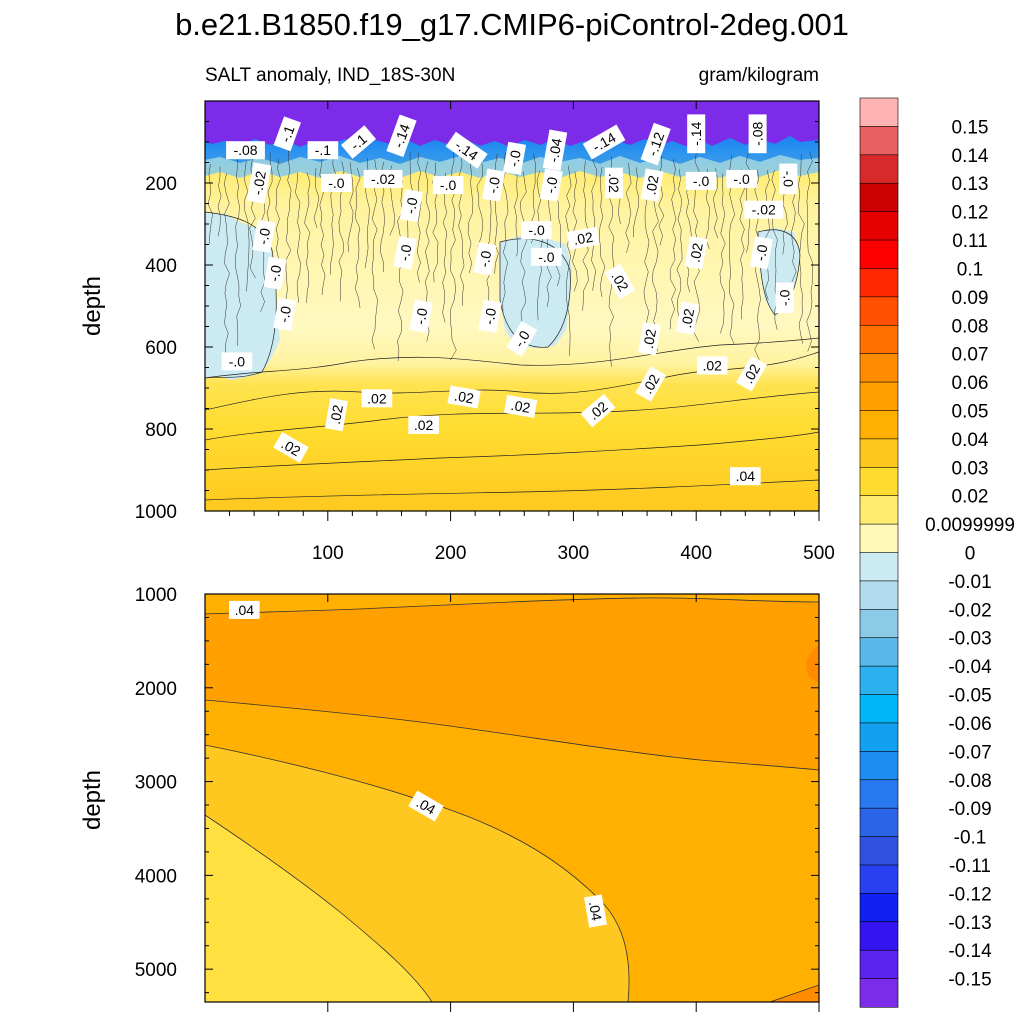 The width and height of the screenshot is (1024, 1024). I want to click on colorbar-label: 0.06, so click(970, 383).